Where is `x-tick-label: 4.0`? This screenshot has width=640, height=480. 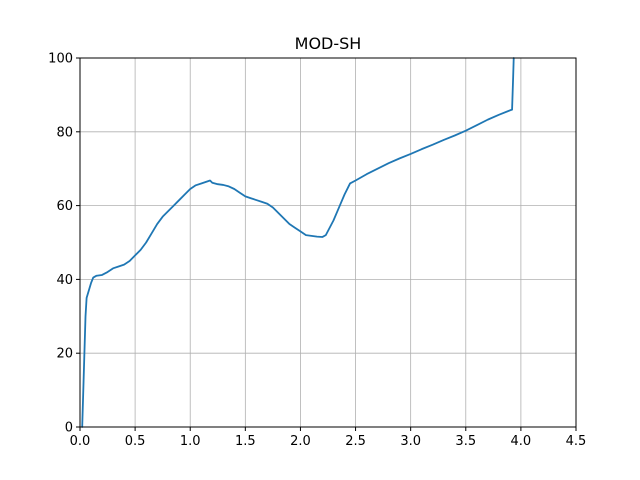
x-tick-label: 4.0 is located at coordinates (521, 441).